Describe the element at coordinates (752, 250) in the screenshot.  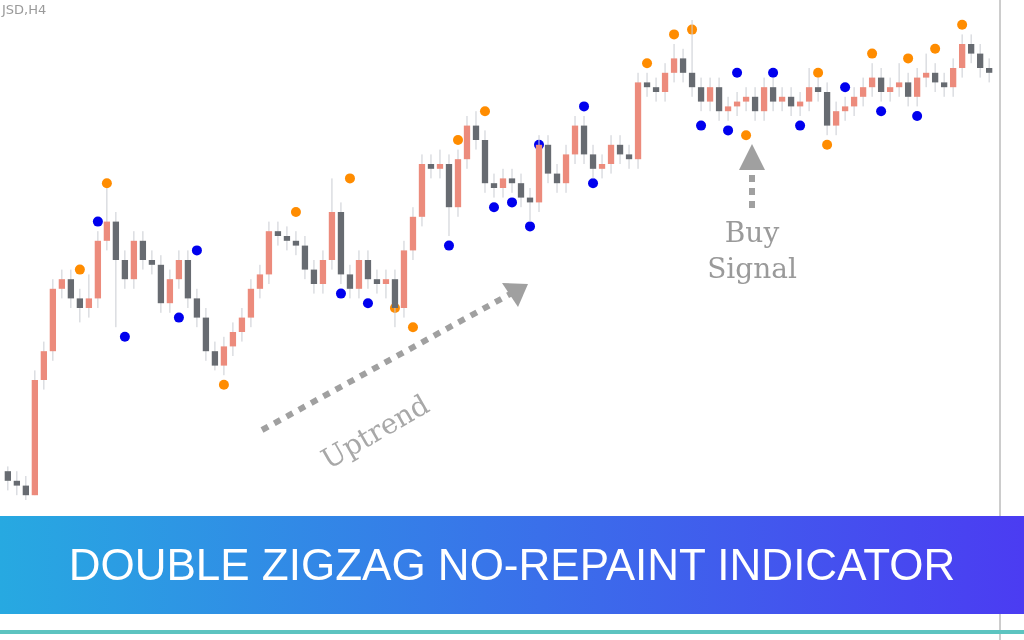
I see `annotation: Buy Signal` at that location.